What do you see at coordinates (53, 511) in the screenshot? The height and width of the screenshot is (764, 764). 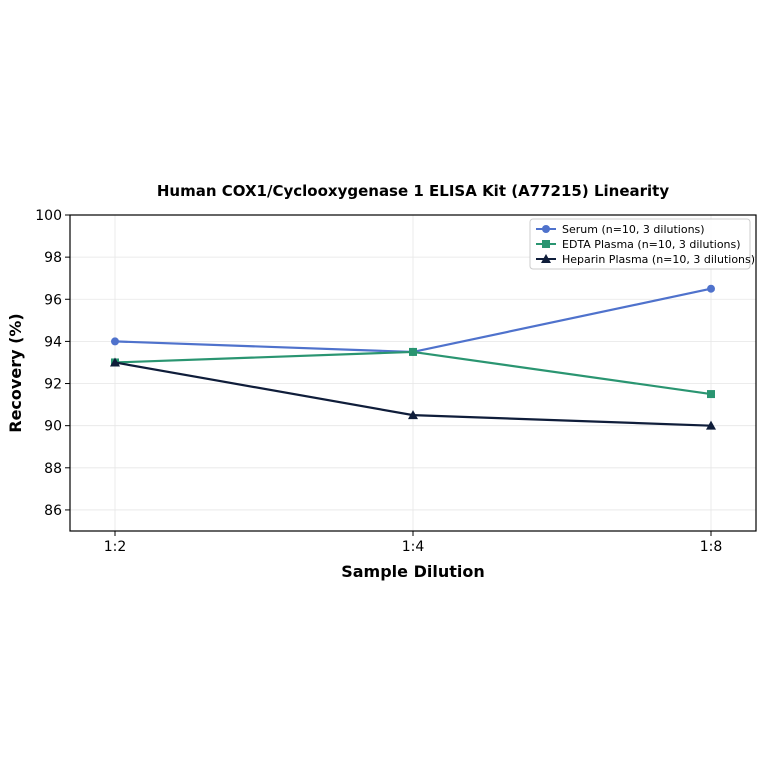 I see `y-tick-label: 86` at bounding box center [53, 511].